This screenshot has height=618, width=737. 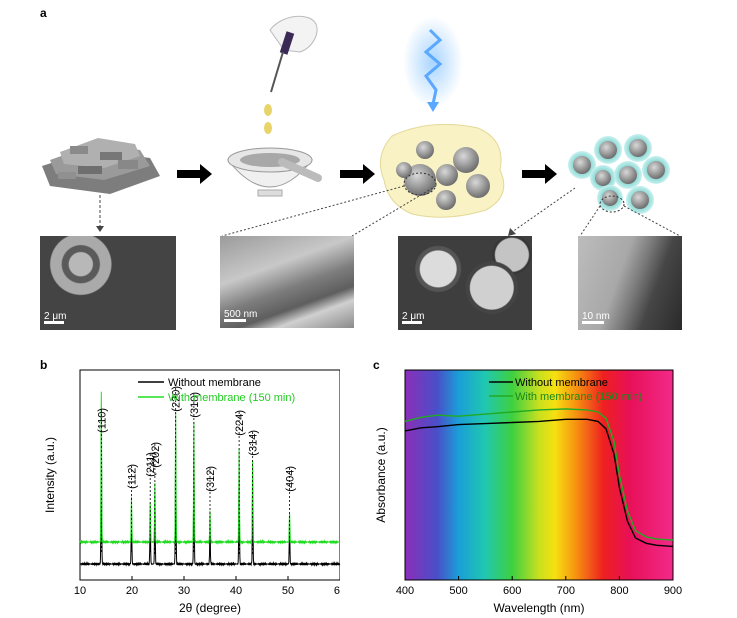 What do you see at coordinates (177, 399) in the screenshot?
I see `peak-label: (220)` at bounding box center [177, 399].